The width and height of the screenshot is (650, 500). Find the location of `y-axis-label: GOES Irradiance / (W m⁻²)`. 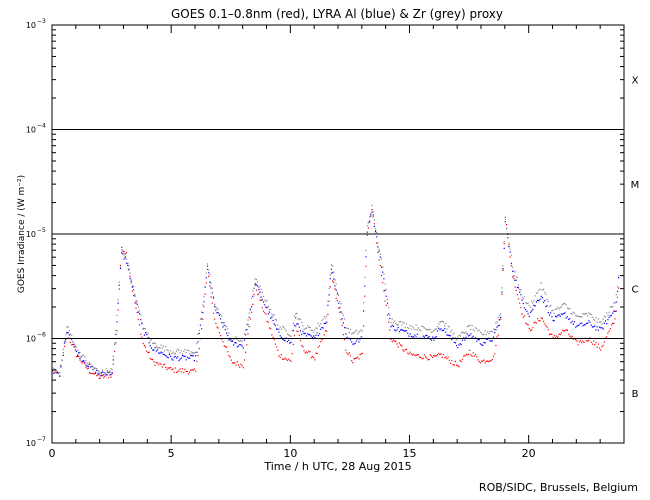

y-axis-label: GOES Irradiance / (W m⁻²) is located at coordinates (22, 234).